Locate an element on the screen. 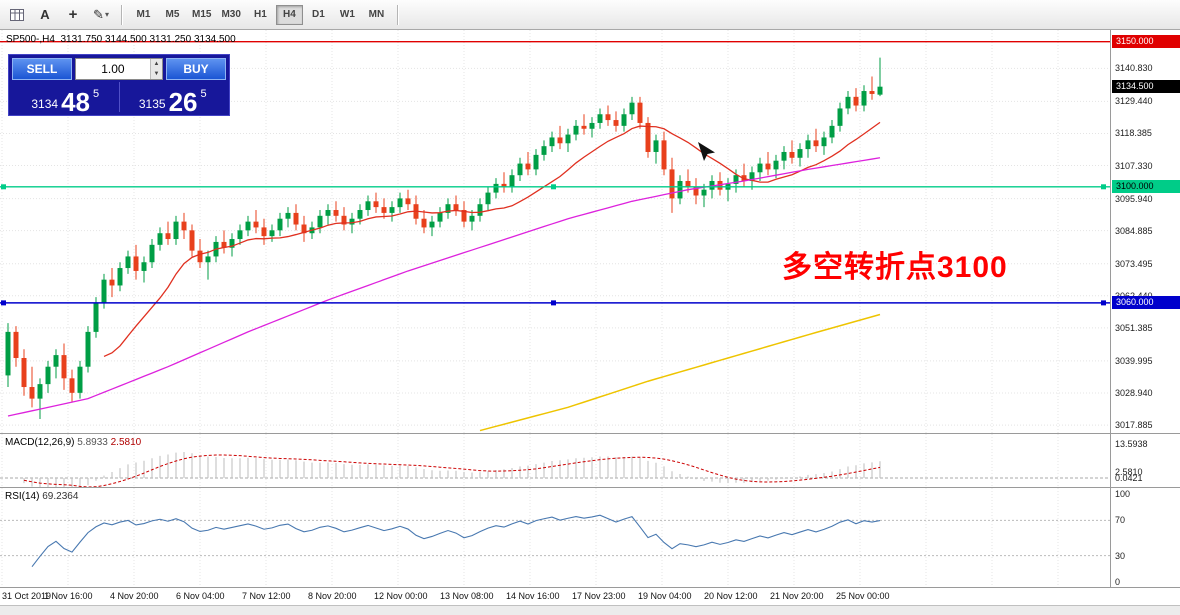 This screenshot has height=615, width=1180. grid-icon is located at coordinates (17, 14).